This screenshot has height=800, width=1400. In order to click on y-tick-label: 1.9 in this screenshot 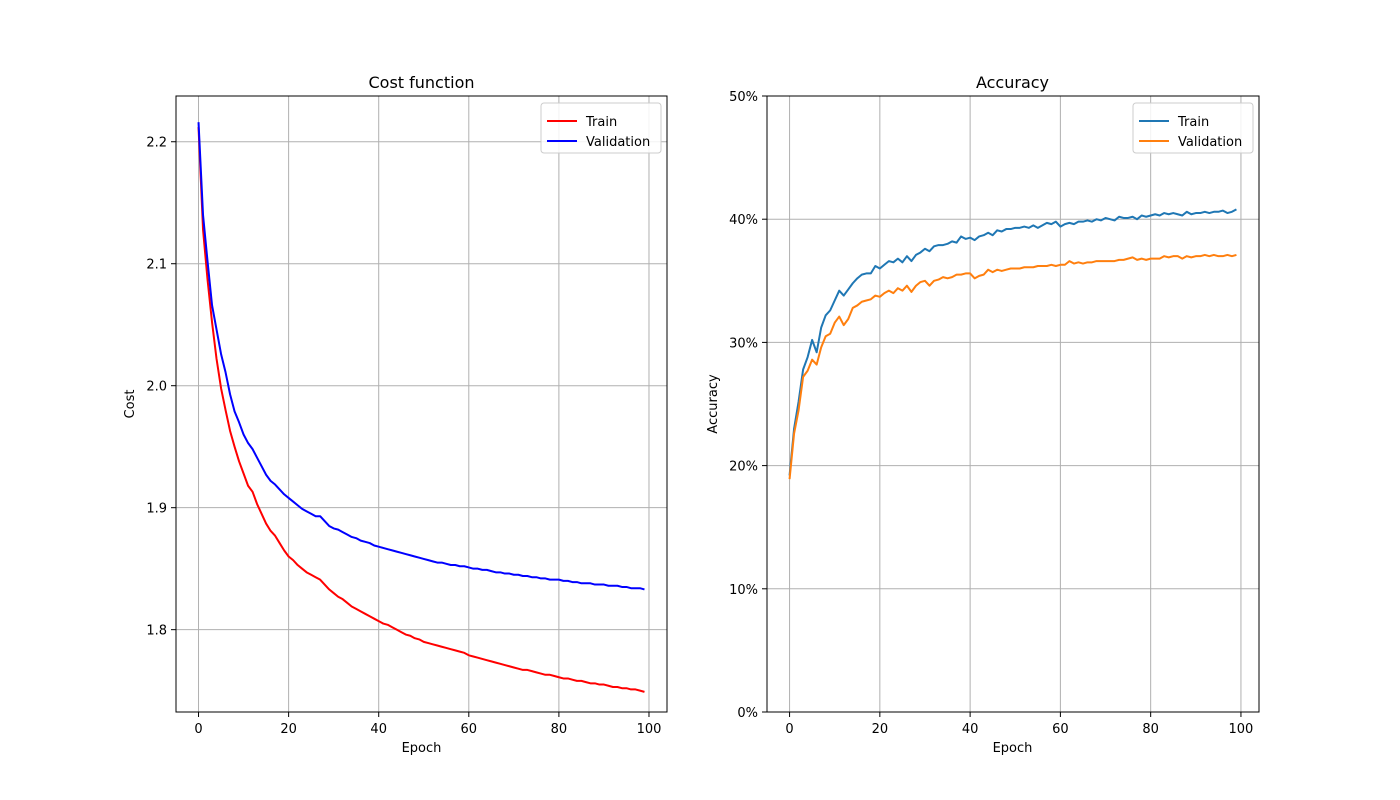, I will do `click(156, 509)`.